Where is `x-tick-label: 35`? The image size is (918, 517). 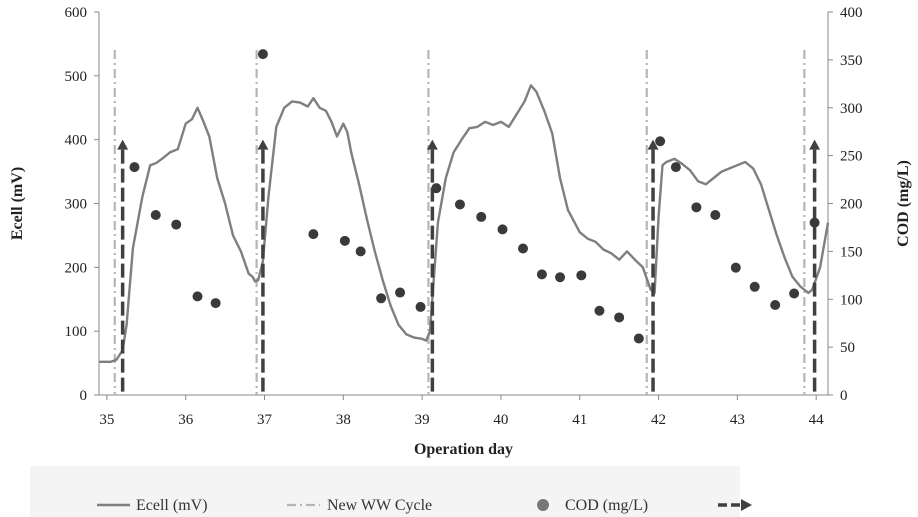
x-tick-label: 35 is located at coordinates (106, 420).